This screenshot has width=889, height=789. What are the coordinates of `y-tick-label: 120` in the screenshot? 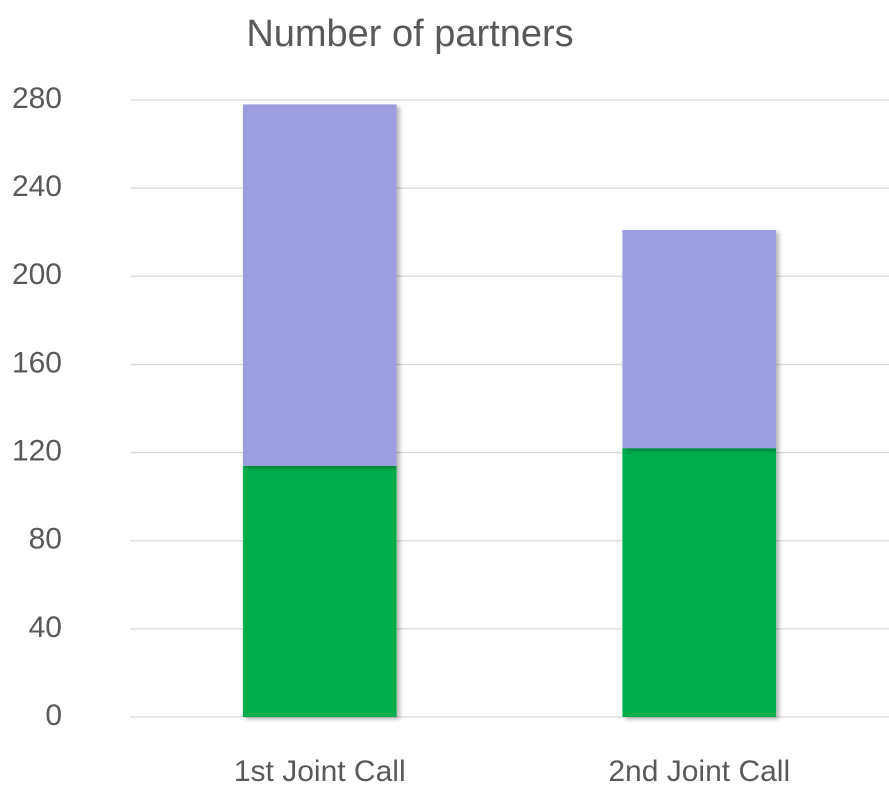 It's located at (37, 450).